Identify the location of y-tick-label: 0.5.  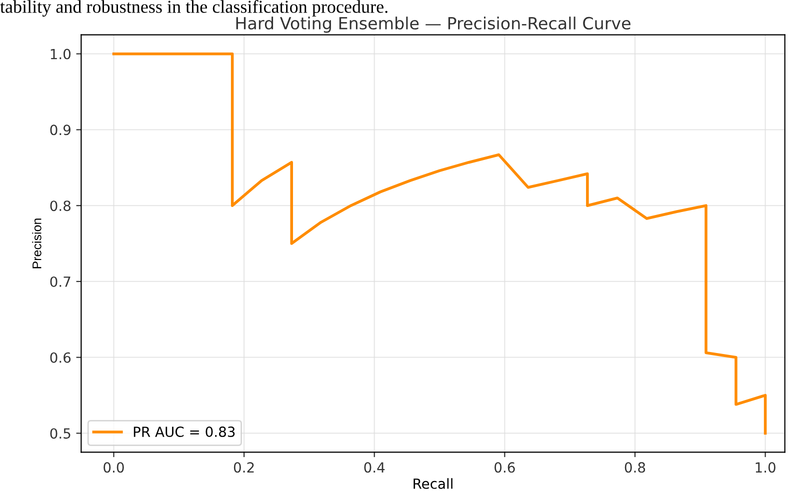
(60, 433).